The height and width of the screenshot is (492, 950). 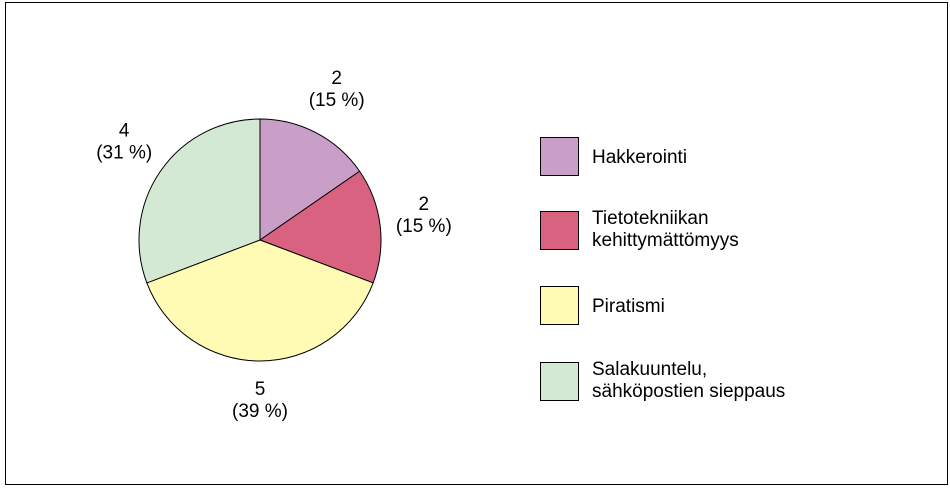 I want to click on slice-percent-label: (31 %), so click(x=124, y=152).